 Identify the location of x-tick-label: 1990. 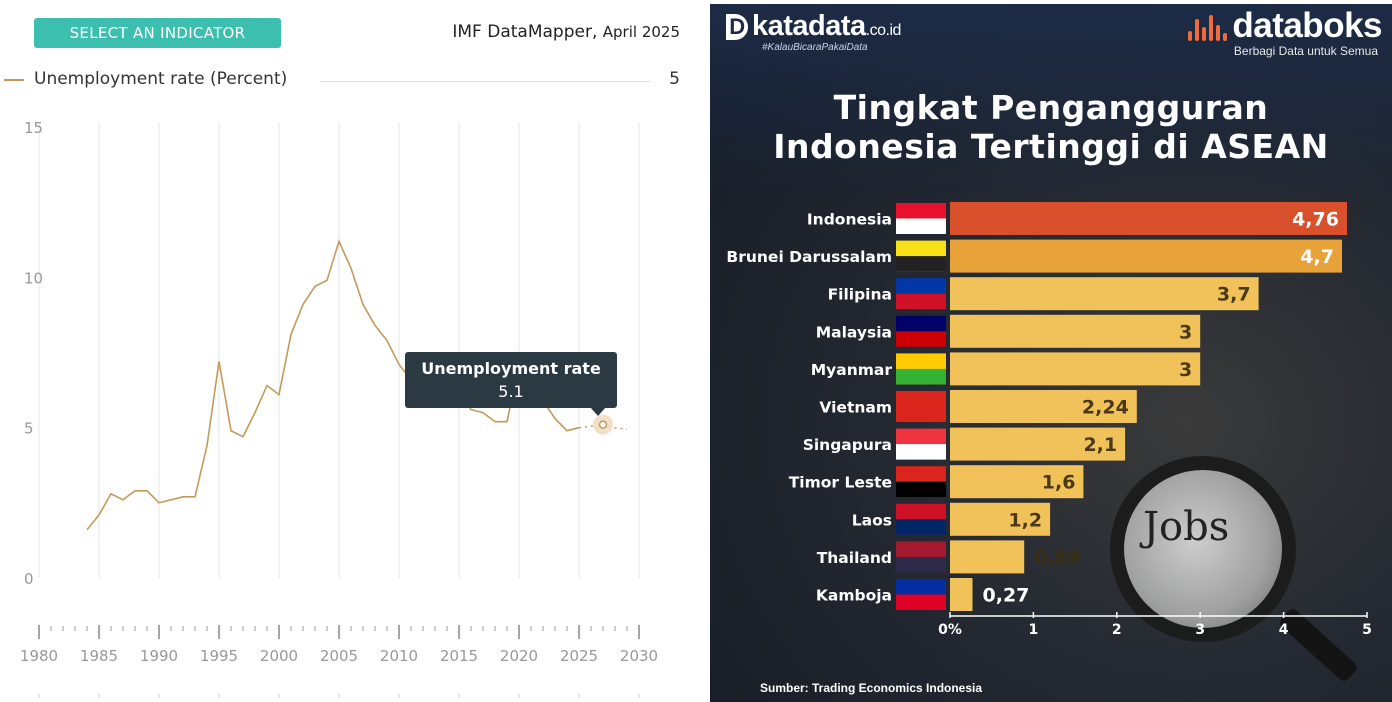
(159, 656).